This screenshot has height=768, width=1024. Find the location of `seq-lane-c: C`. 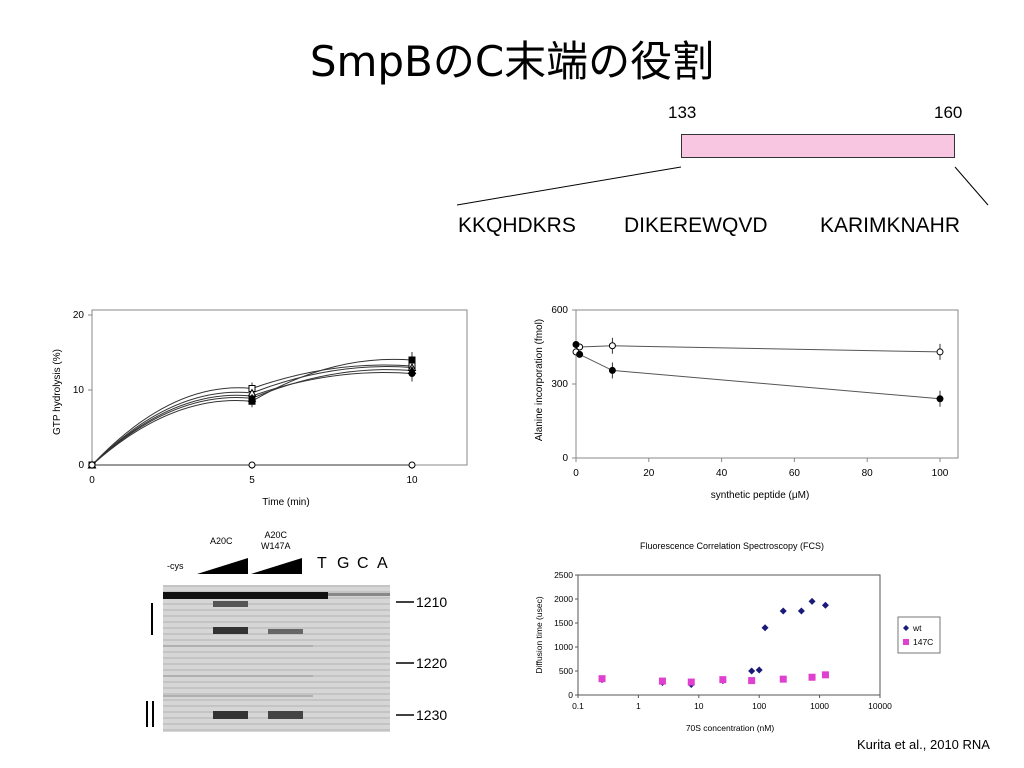

seq-lane-c: C is located at coordinates (363, 563).